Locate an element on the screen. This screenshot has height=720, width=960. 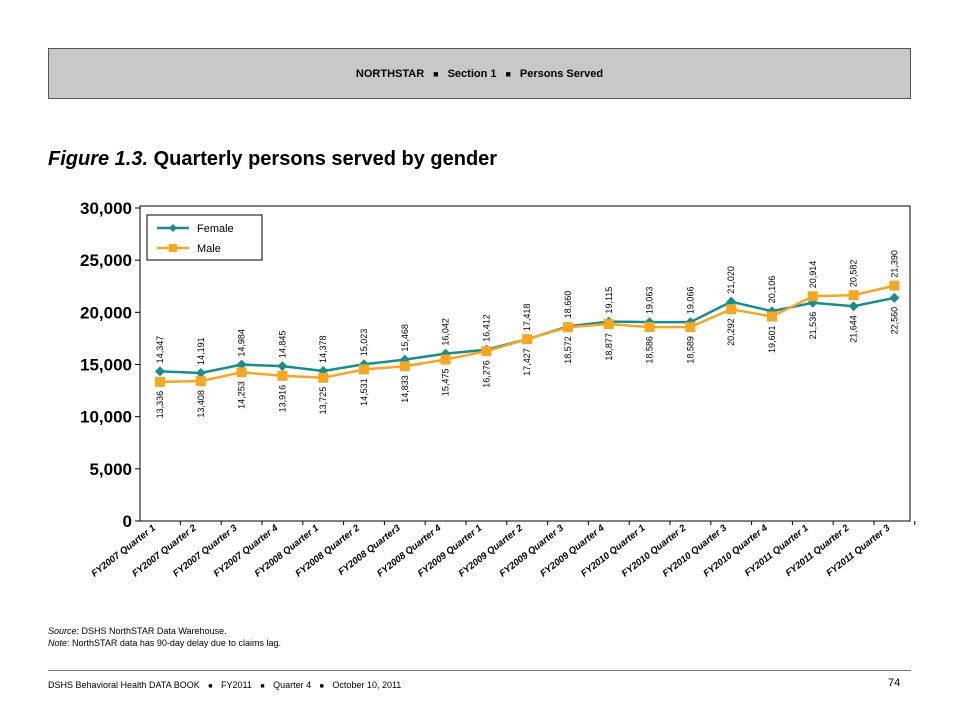
legend-label-male: Male is located at coordinates (209, 249).